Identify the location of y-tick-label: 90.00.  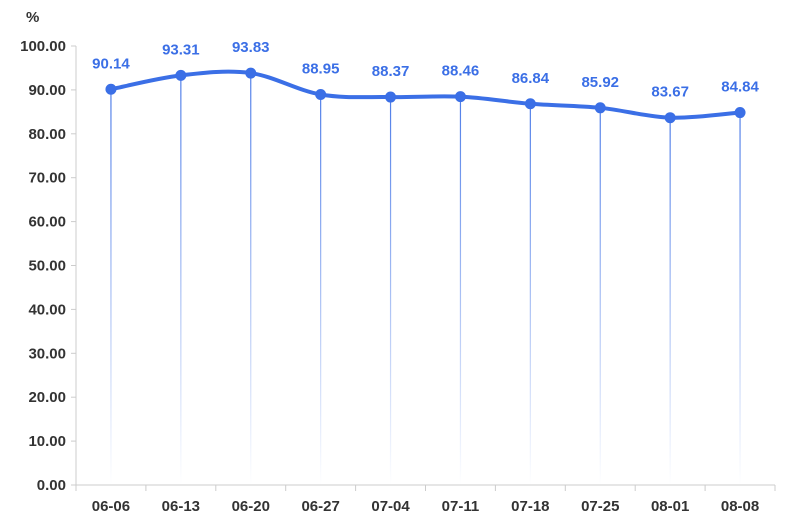
(47, 90).